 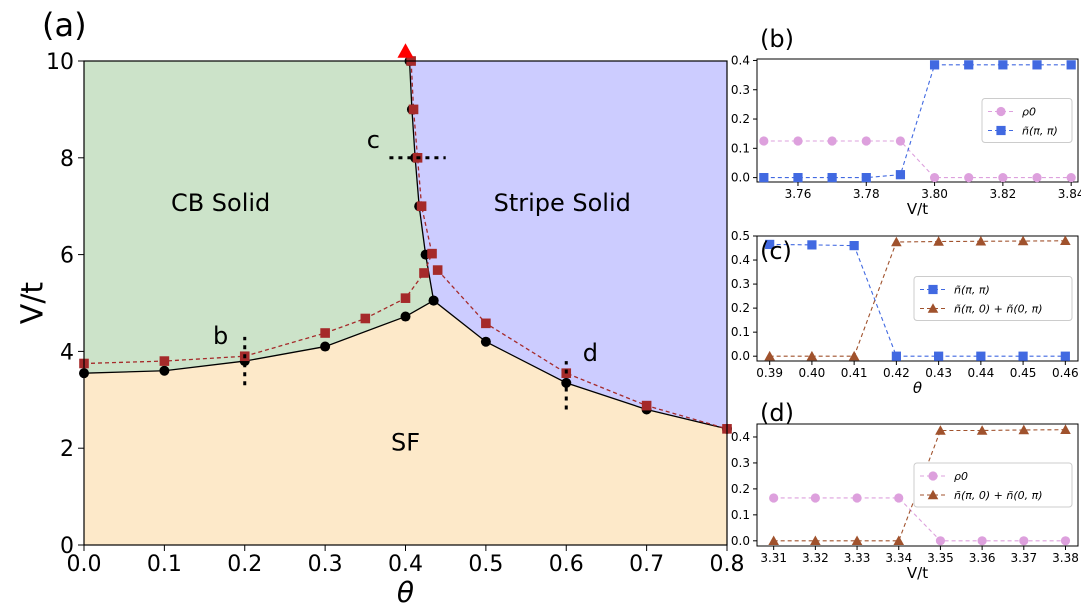 I want to click on legend-box, so click(x=993, y=485).